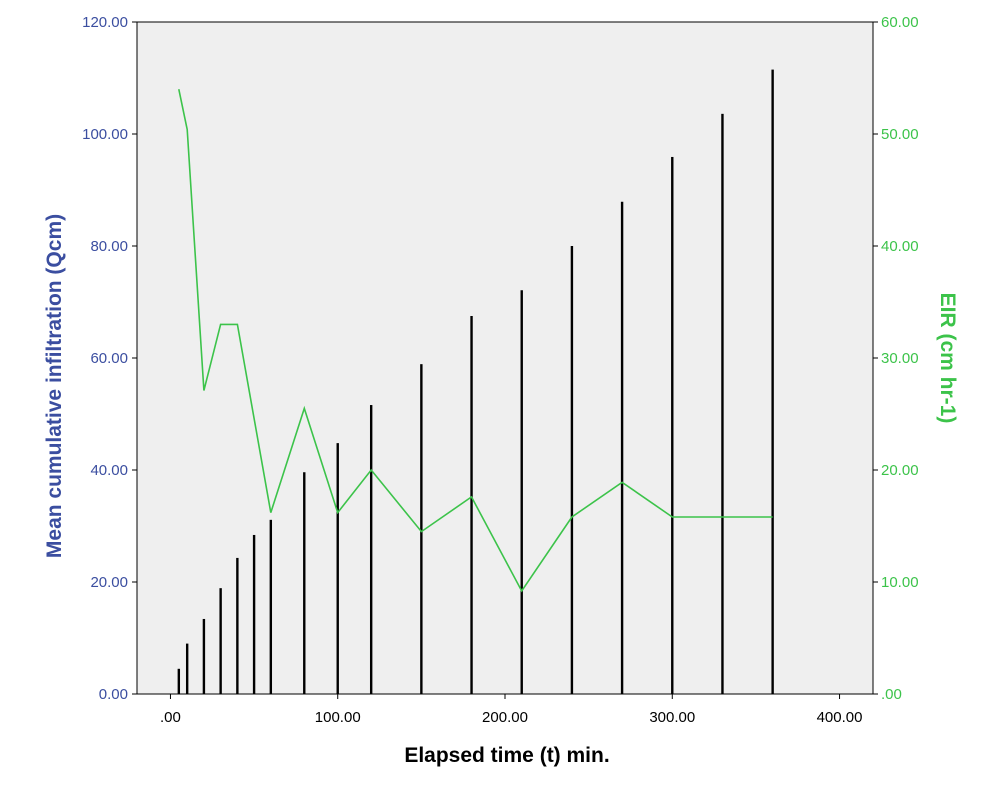 This screenshot has width=1000, height=798. Describe the element at coordinates (54, 386) in the screenshot. I see `left-y-axis-title: Mean cumulative infiltration (Qcm)` at that location.